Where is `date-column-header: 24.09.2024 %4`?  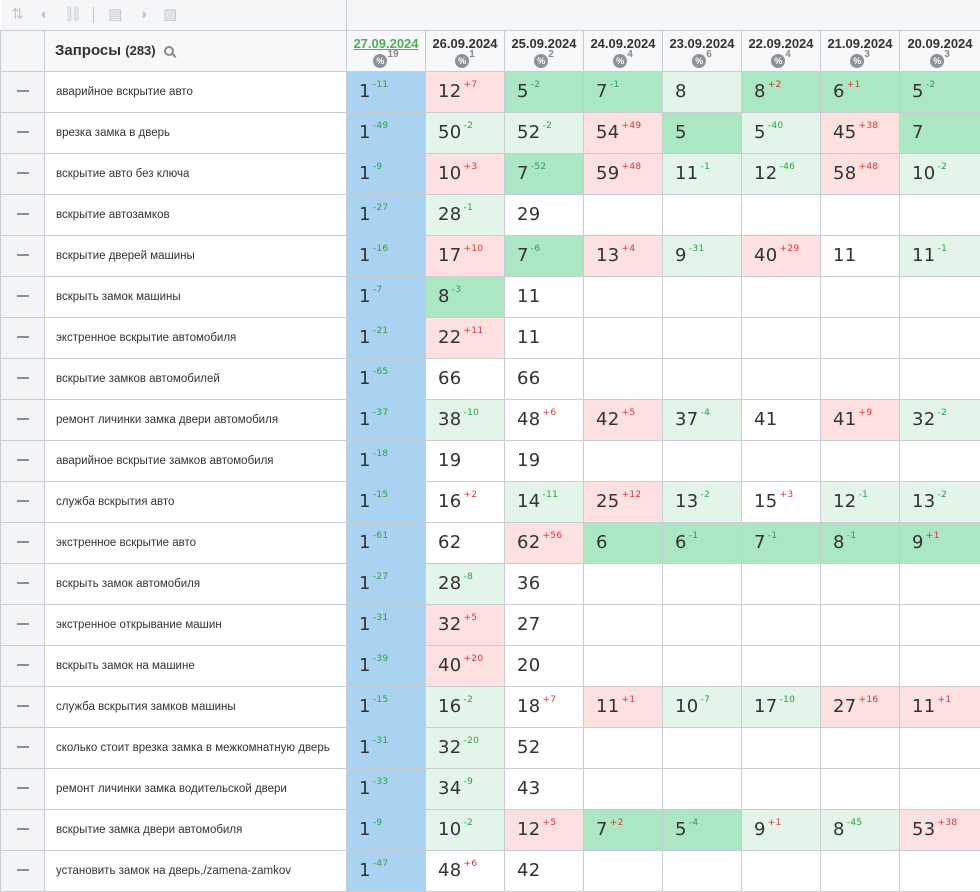 date-column-header: 24.09.2024 %4 is located at coordinates (623, 50).